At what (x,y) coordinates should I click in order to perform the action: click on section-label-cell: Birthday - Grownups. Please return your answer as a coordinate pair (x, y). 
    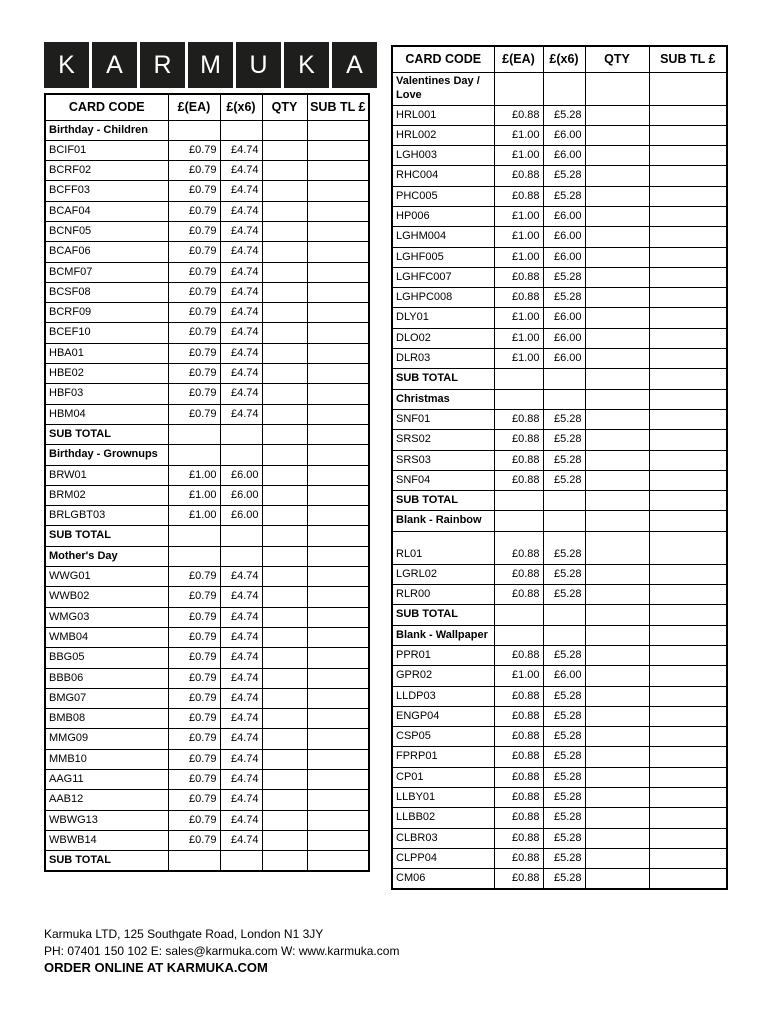
    Looking at the image, I should click on (106, 455).